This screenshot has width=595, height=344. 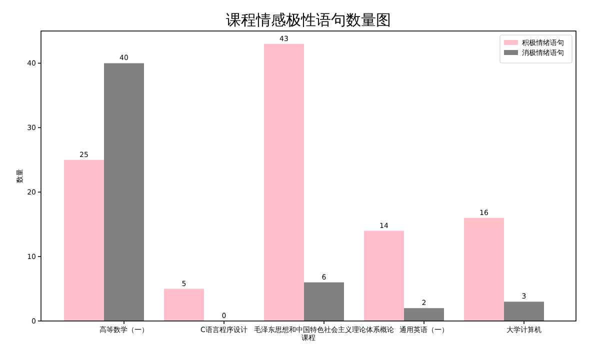 I want to click on chart-title: 课程情感极性语句数量图, so click(x=308, y=20).